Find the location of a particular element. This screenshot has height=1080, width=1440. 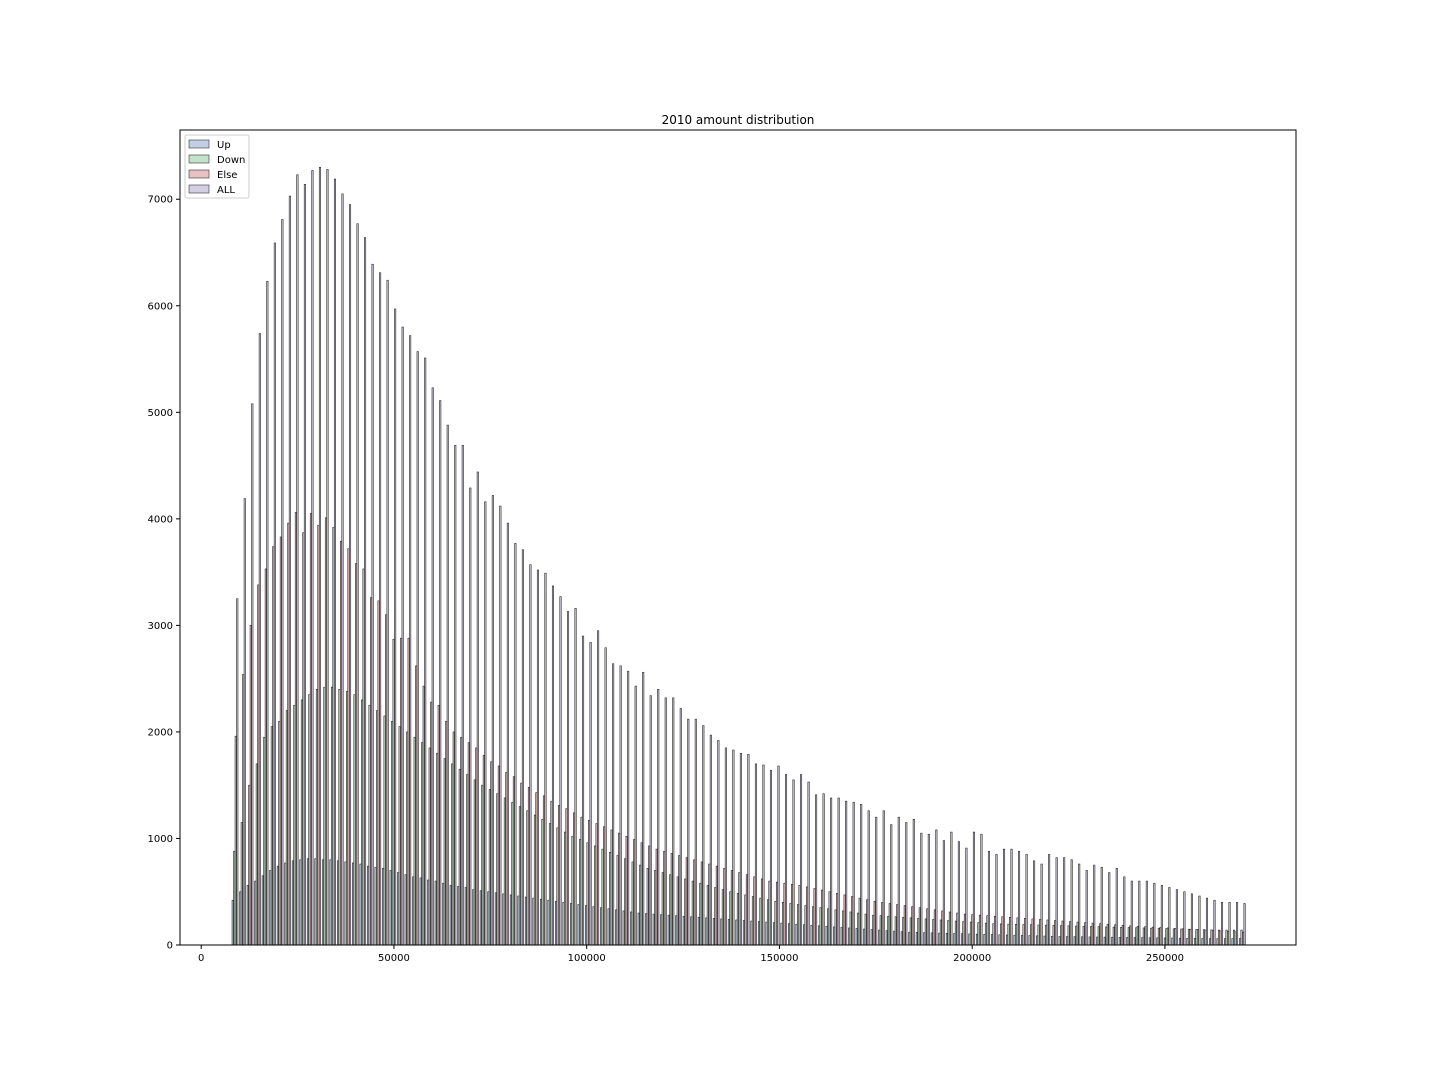

legend-box is located at coordinates (217, 166).